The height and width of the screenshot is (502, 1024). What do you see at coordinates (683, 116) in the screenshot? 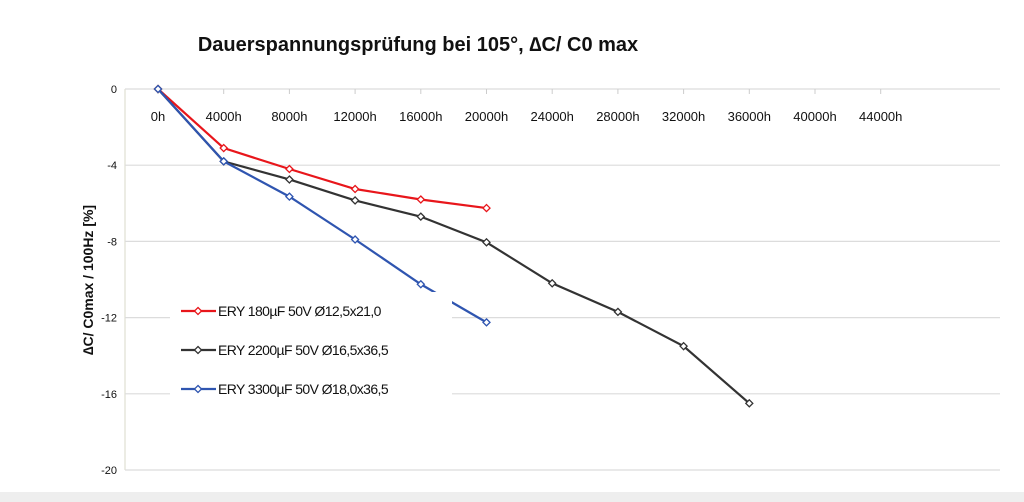
I see `x-tick-label: 32000h` at bounding box center [683, 116].